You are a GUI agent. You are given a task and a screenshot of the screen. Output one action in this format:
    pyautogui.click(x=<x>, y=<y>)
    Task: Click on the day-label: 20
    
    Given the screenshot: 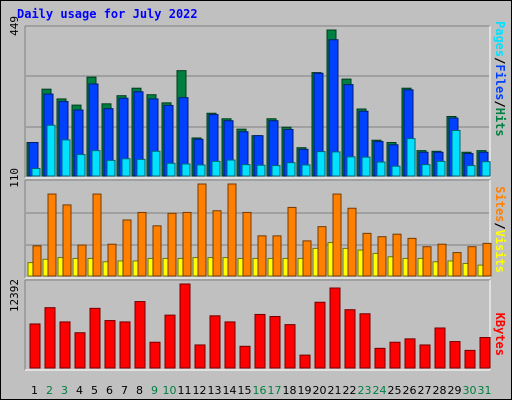 What is the action you would take?
    pyautogui.click(x=320, y=390)
    